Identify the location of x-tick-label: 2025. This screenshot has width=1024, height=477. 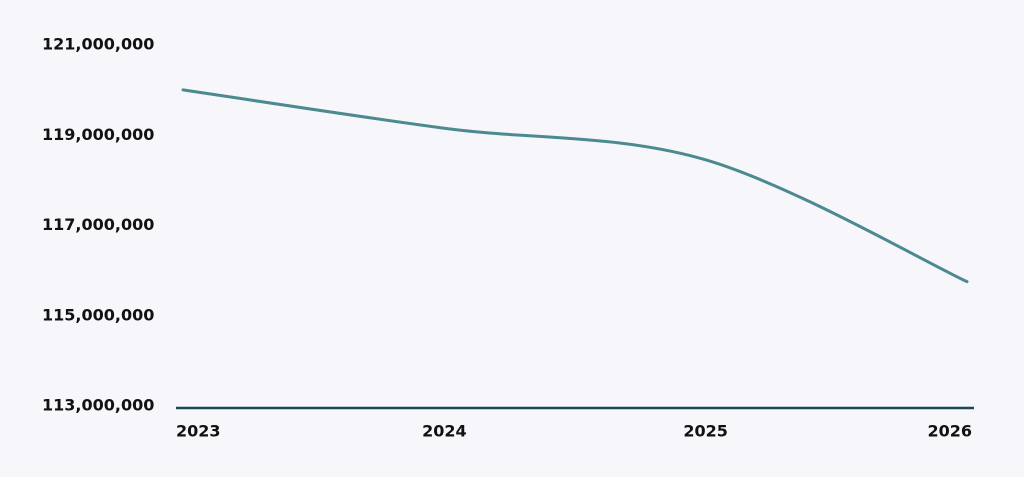
(705, 431).